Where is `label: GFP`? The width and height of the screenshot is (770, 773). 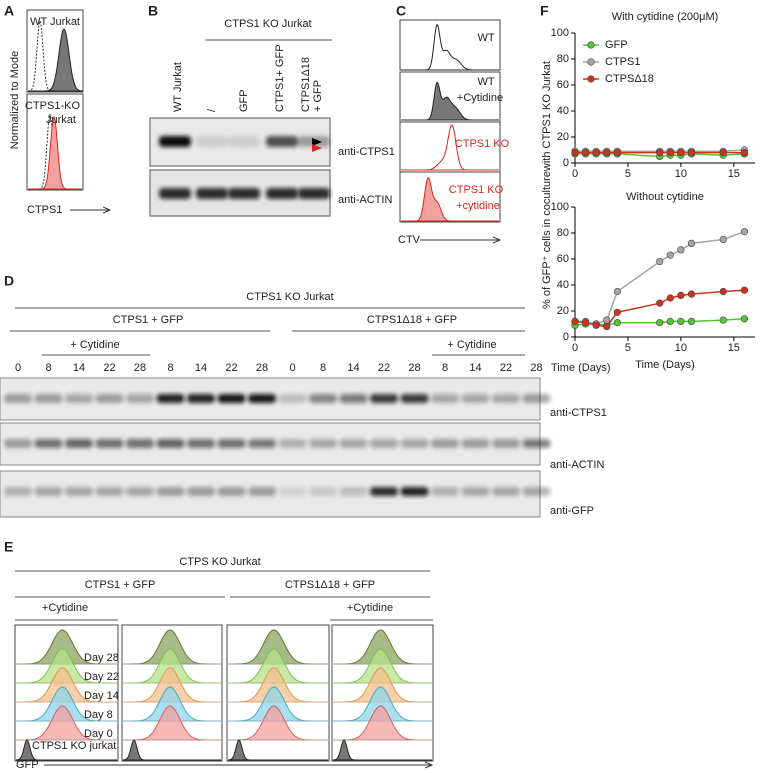 label: GFP is located at coordinates (27, 765).